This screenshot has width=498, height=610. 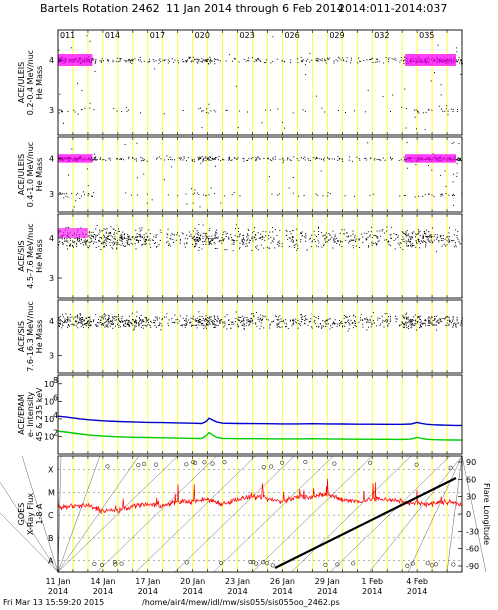 I want to click on y-tick-label: 10, so click(x=49, y=436).